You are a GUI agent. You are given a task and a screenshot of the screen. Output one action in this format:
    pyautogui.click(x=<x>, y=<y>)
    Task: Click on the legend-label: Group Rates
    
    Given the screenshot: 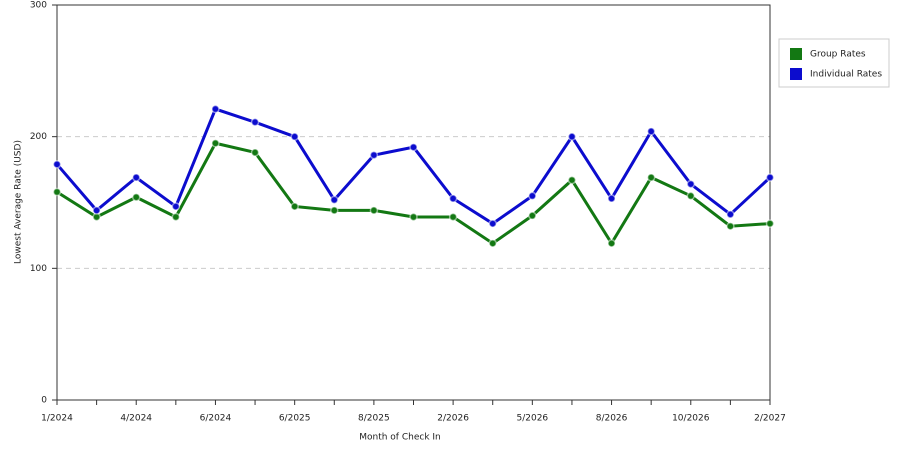 What is the action you would take?
    pyautogui.click(x=838, y=55)
    